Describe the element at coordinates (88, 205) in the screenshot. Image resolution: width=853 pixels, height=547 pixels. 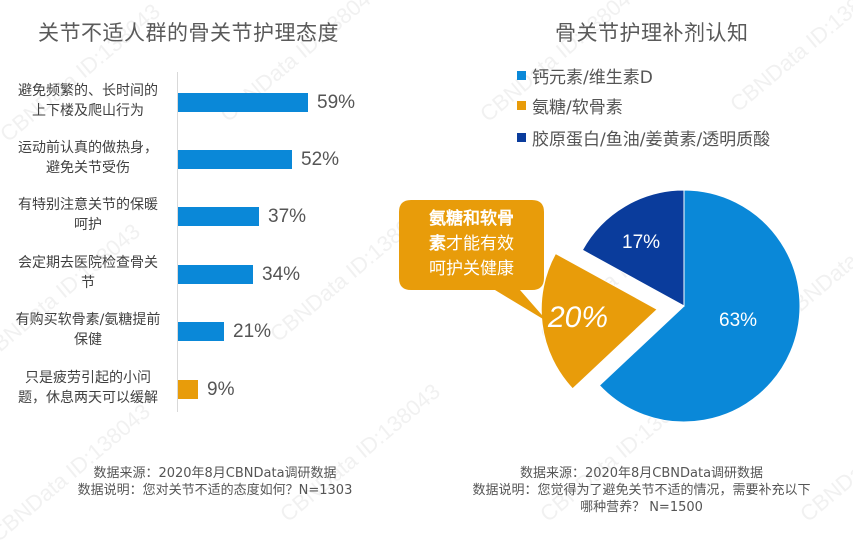
I see `bar-category-label-line: 有特别注意关节的保暖` at that location.